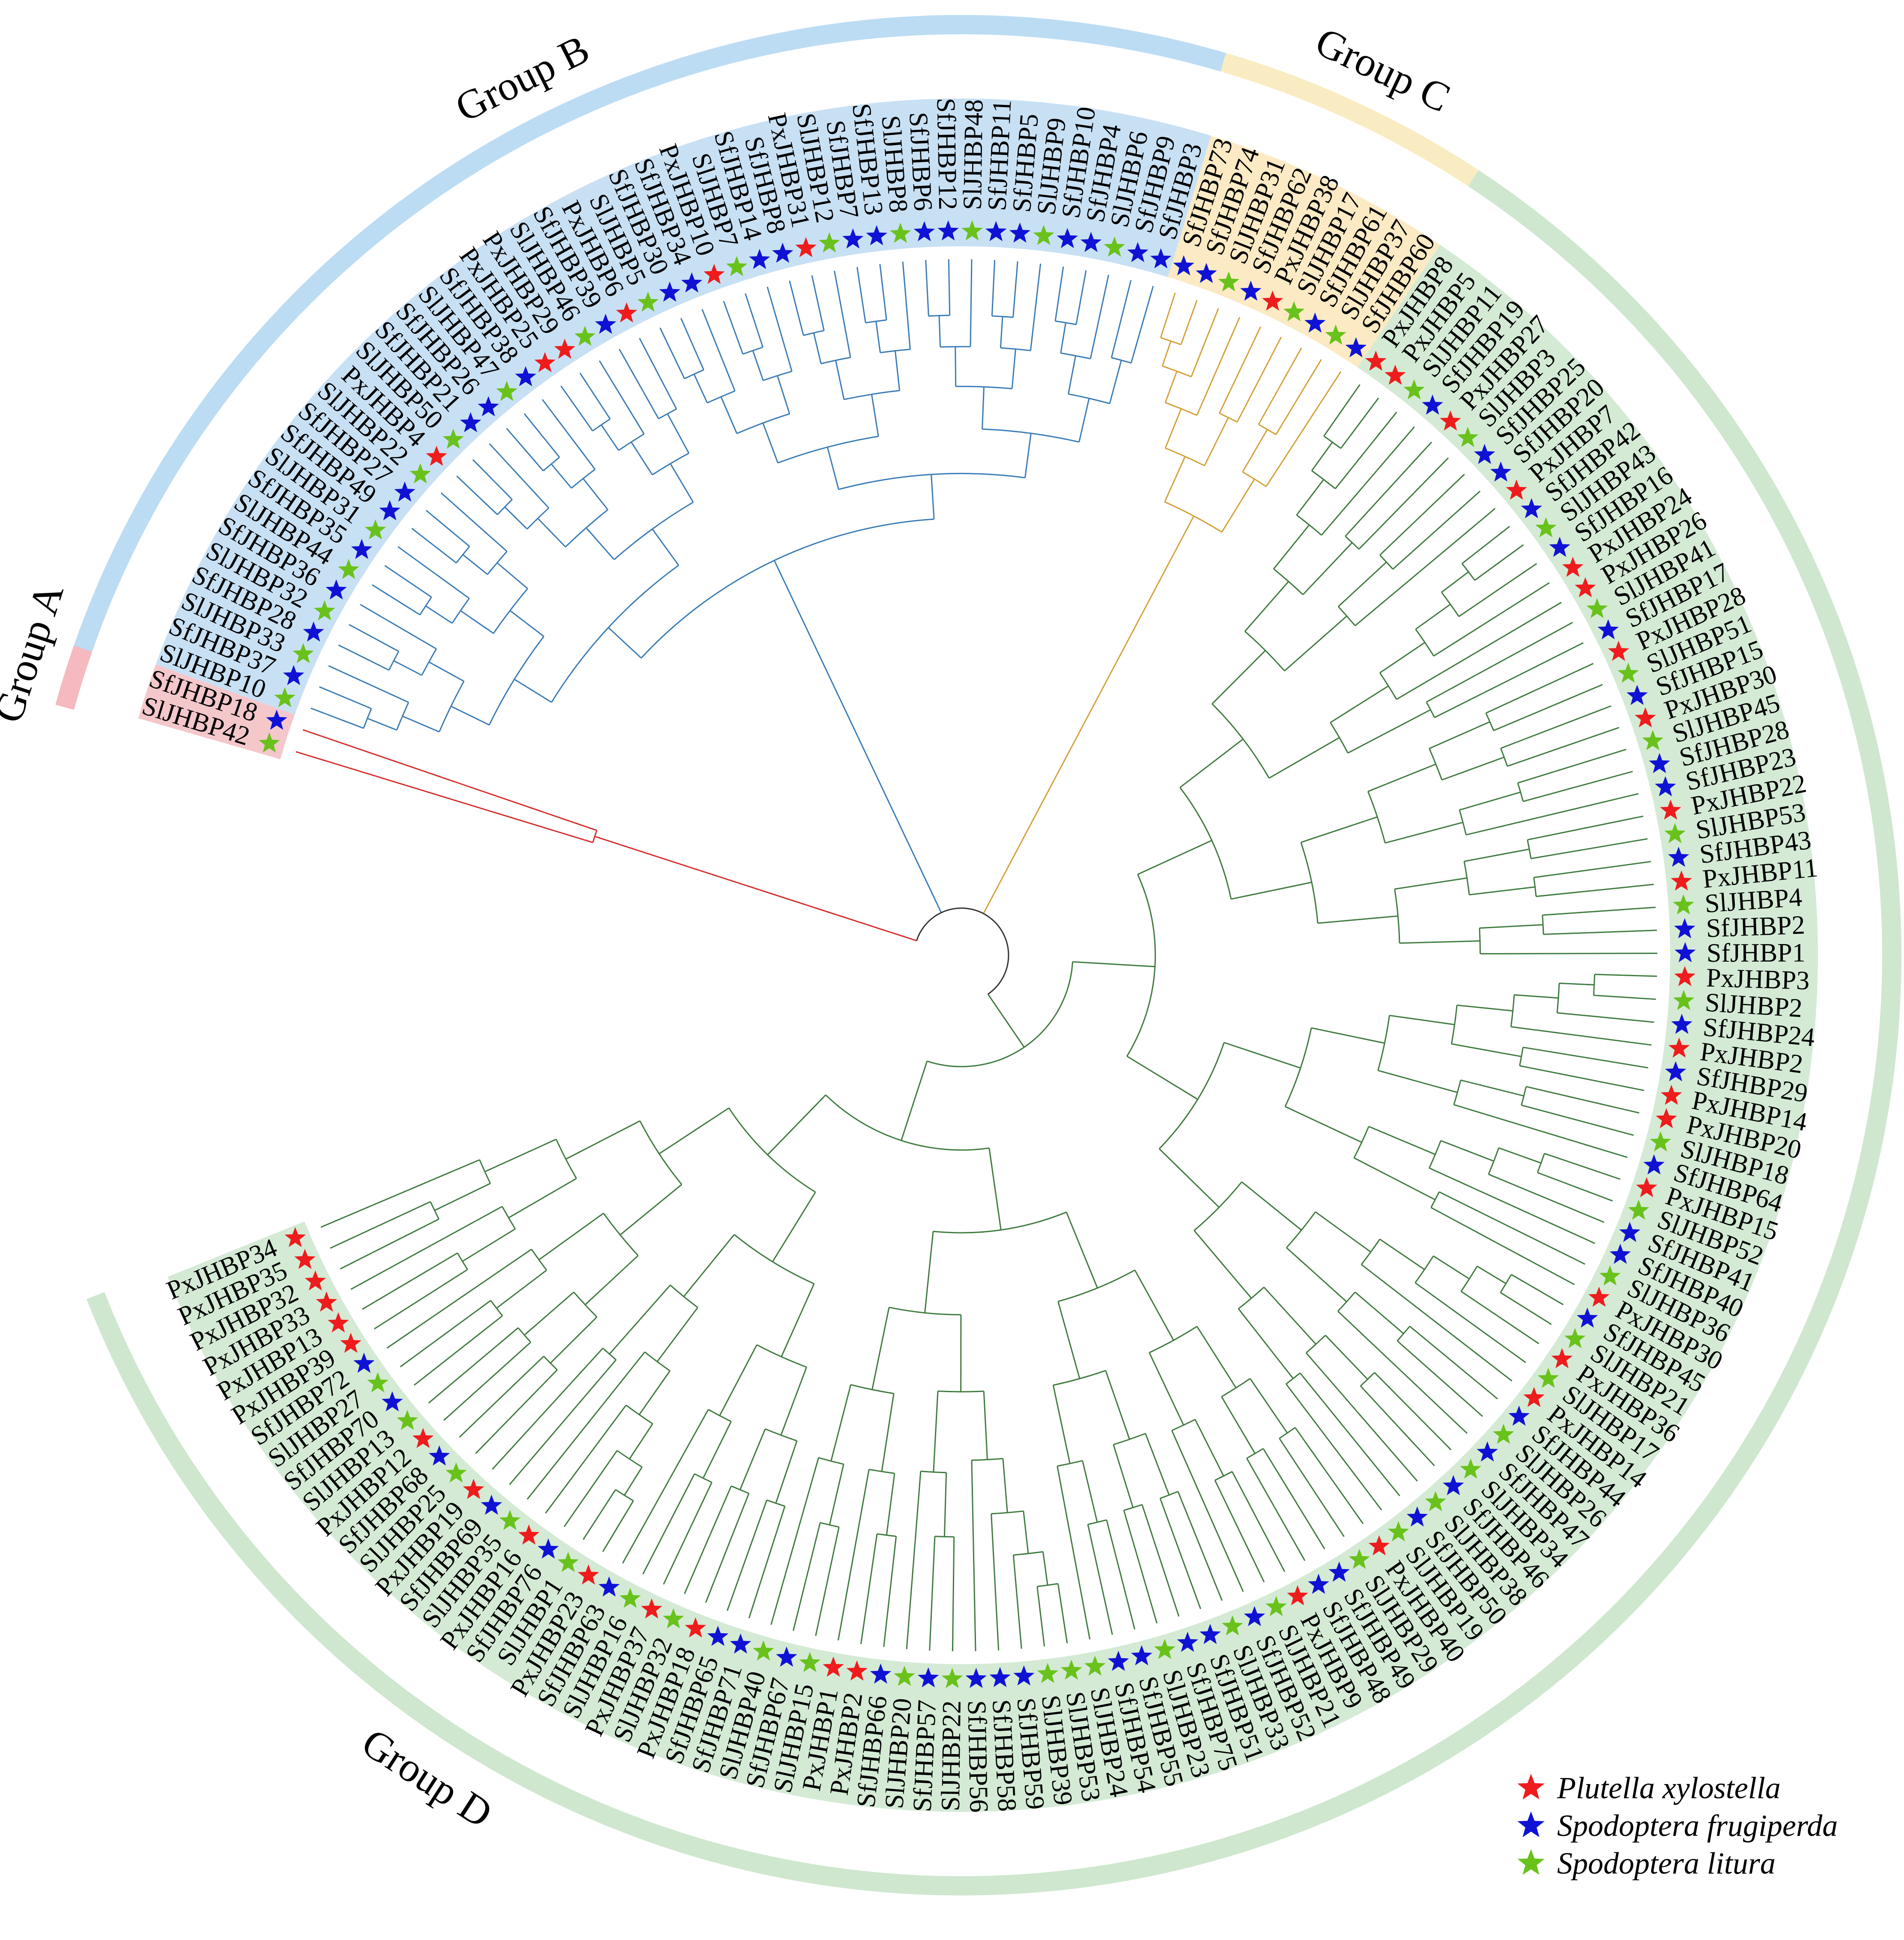 The width and height of the screenshot is (1904, 1940). I want to click on leaf-label: SfJHBP12, so click(947, 154).